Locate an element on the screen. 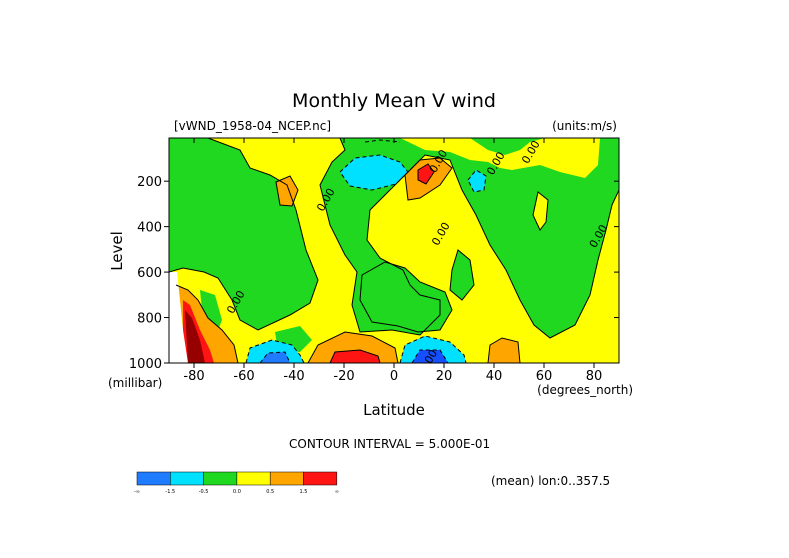 This screenshot has width=789, height=558. contour-fill-dark-red is located at coordinates (195, 336).